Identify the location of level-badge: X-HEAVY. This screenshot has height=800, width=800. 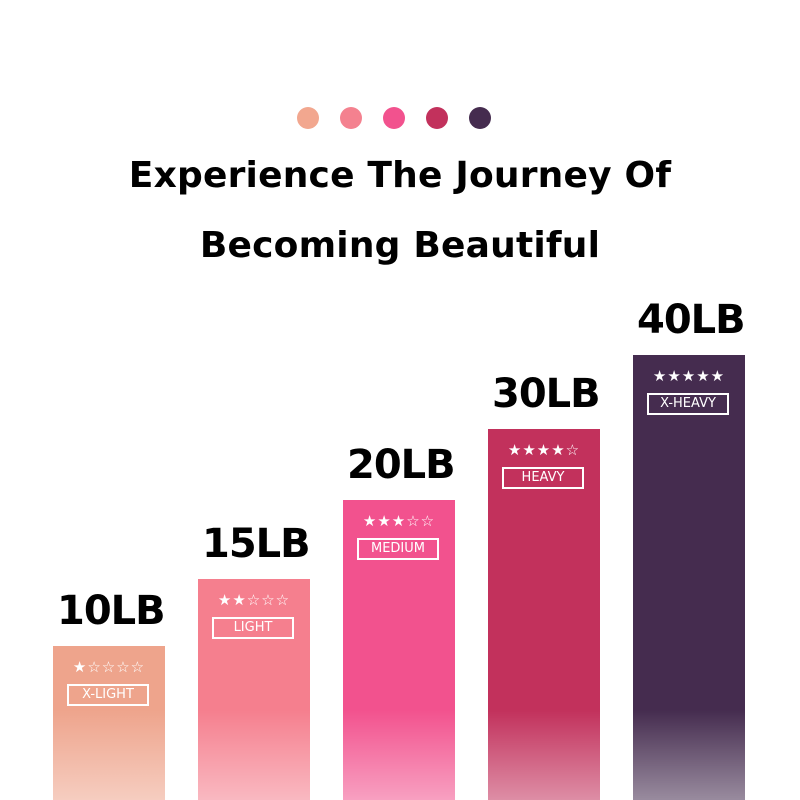
(688, 404).